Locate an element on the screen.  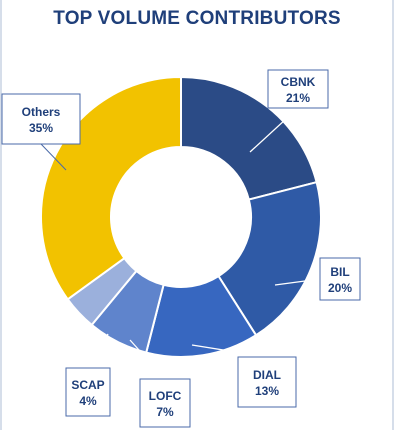
slice-bil is located at coordinates (269, 258).